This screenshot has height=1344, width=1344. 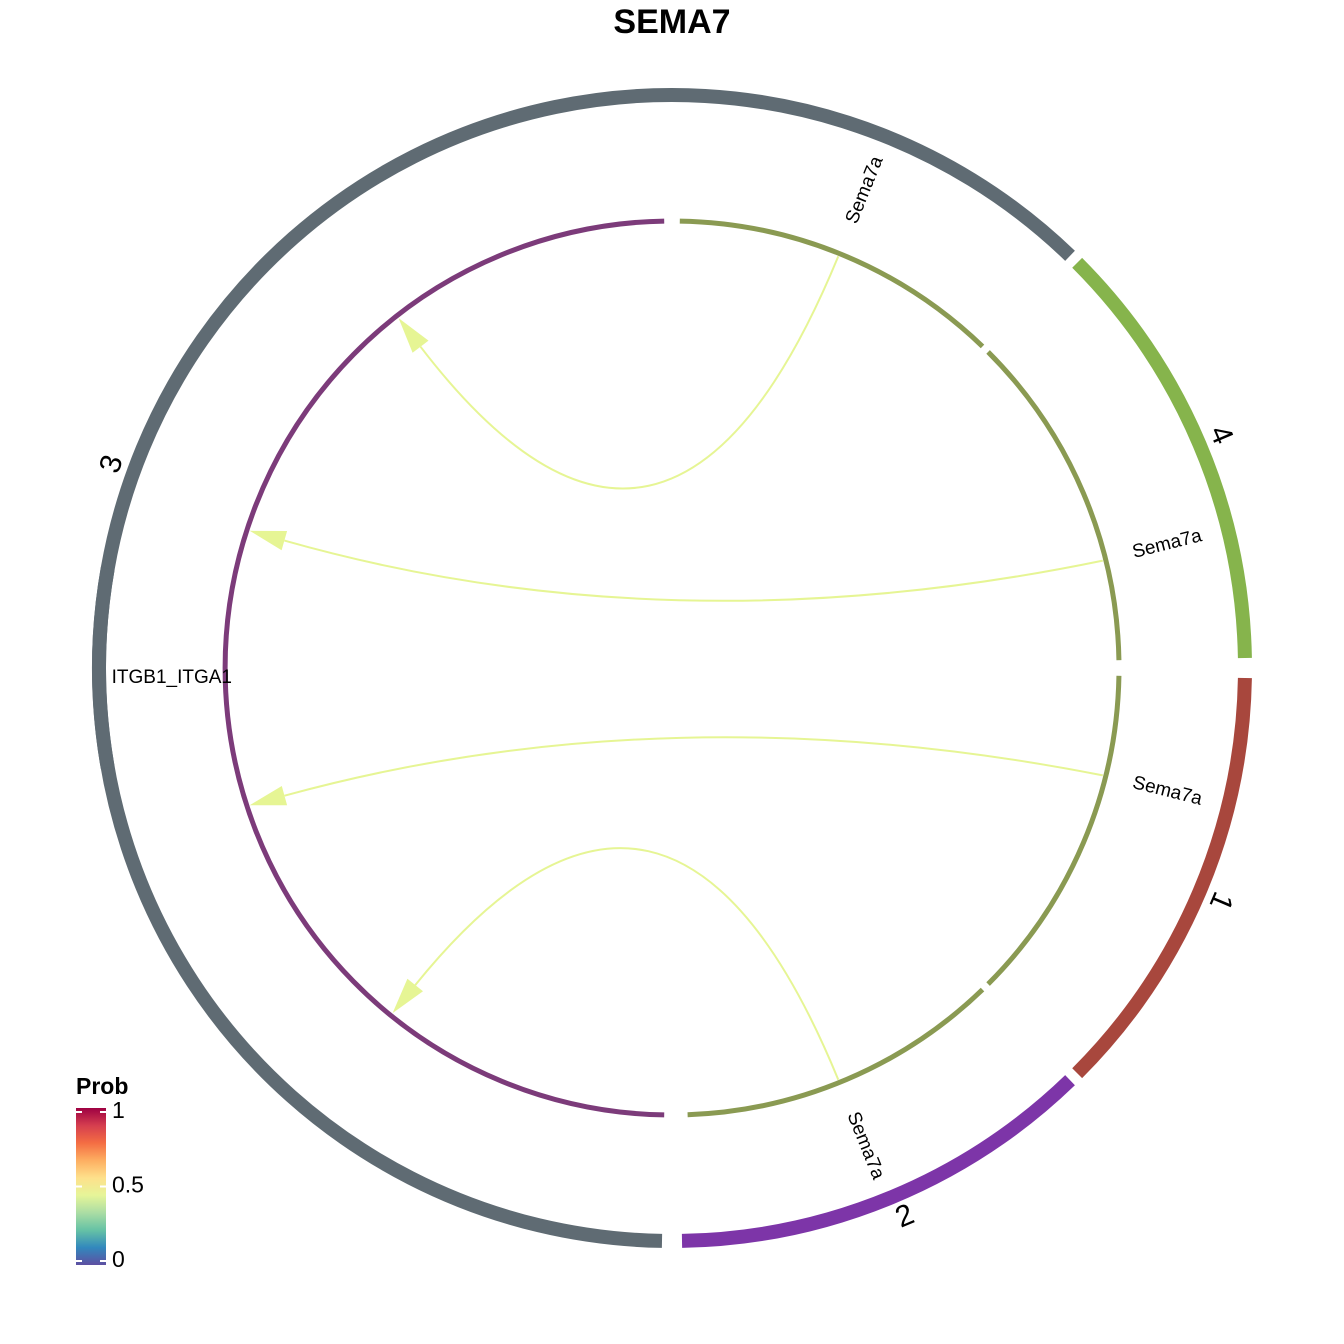 What do you see at coordinates (118, 1259) in the screenshot?
I see `legend-tick-label-3: 0` at bounding box center [118, 1259].